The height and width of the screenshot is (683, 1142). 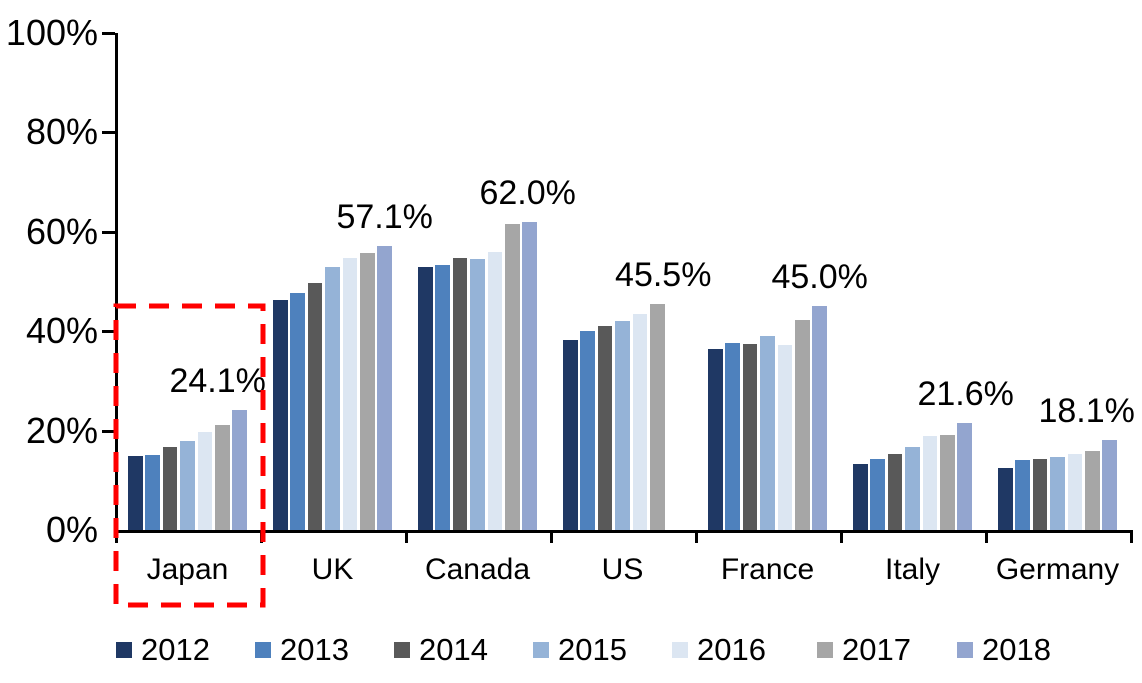 I want to click on highlight-rect, so click(x=189, y=455).